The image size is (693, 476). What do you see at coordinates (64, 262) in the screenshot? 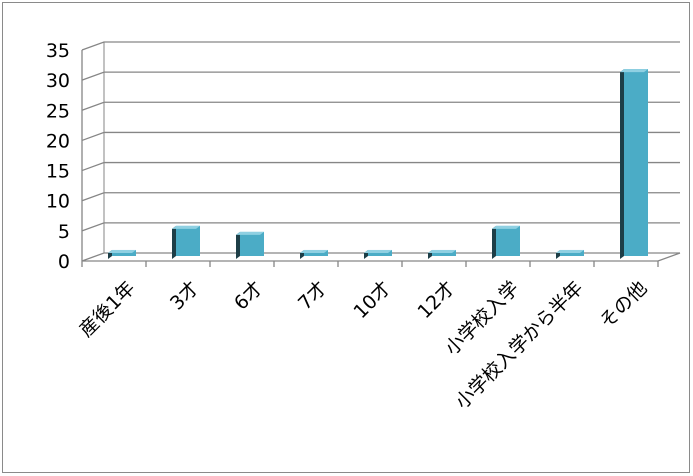
I see `y-tick-label: 0` at bounding box center [64, 262].